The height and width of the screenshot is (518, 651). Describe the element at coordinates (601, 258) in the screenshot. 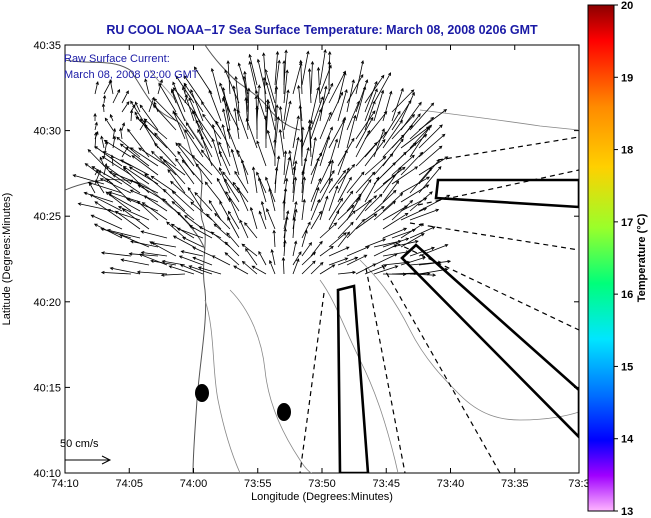

I see `colorbar` at that location.